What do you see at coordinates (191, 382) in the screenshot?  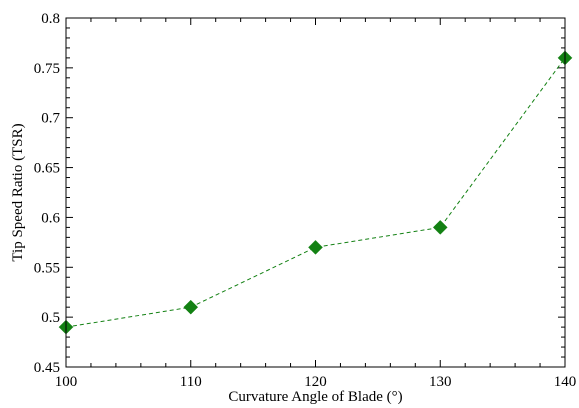 I see `x-tick-label: 110` at bounding box center [191, 382].